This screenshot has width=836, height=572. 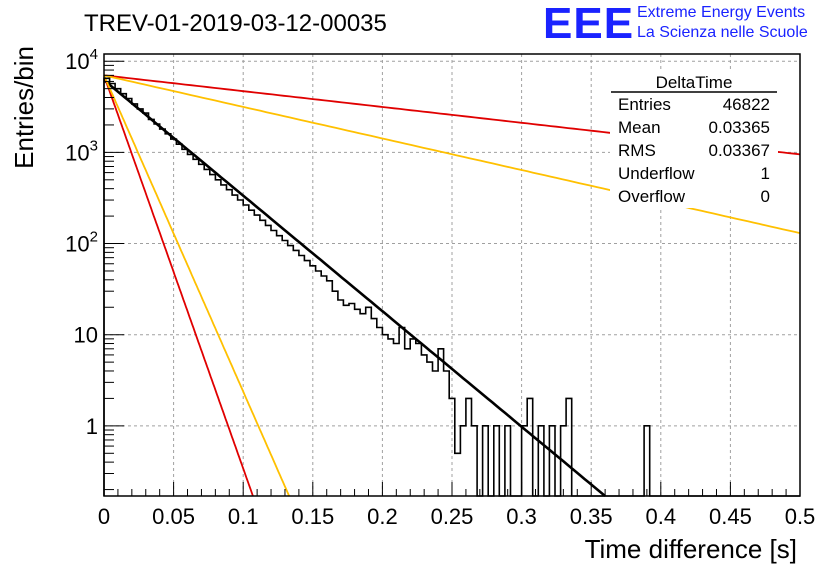 What do you see at coordinates (722, 32) in the screenshot?
I see `logo-line2: La Scienza nelle Scuole` at bounding box center [722, 32].